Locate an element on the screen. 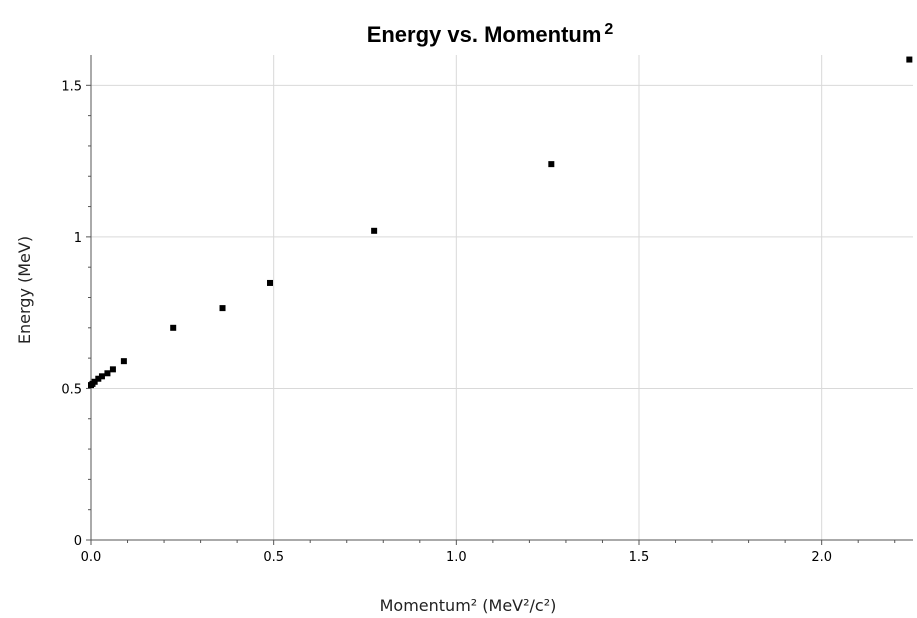  x-axis-label: Momentum² (MeV²/c²) is located at coordinates (468, 605).